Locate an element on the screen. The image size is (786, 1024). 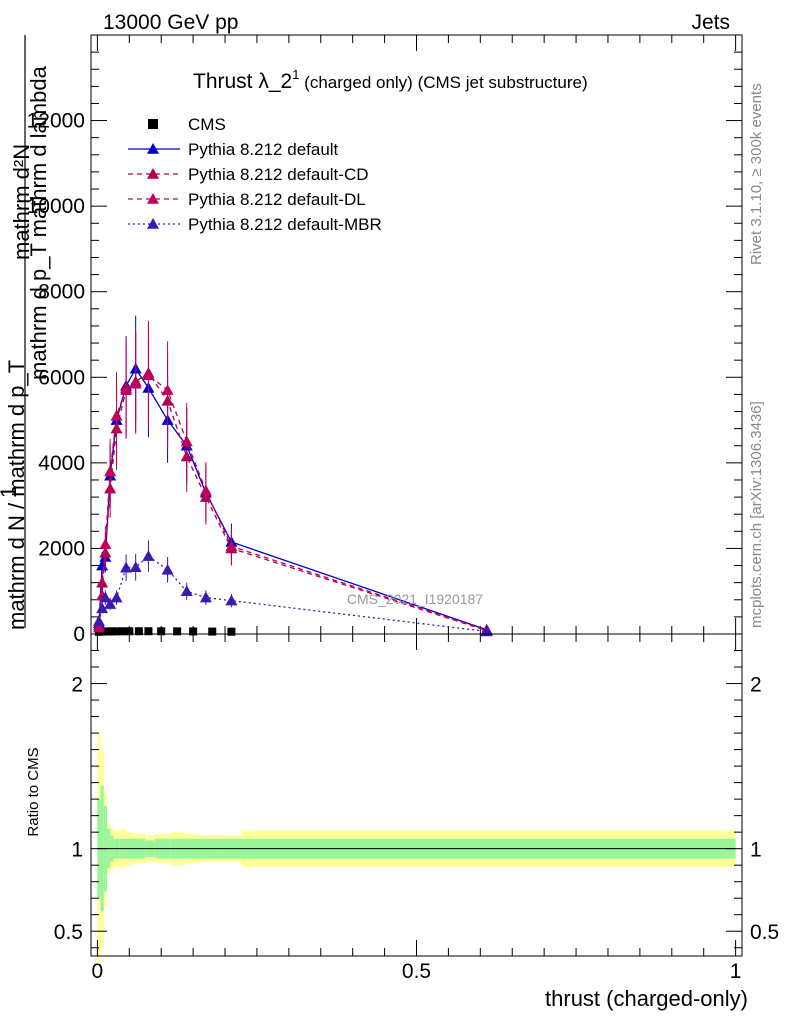
y-tick-label: 8000 is located at coordinates (61, 292).